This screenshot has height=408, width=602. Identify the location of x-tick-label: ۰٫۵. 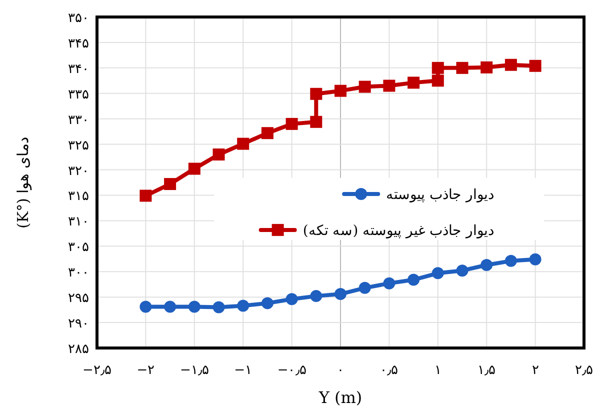
(389, 370).